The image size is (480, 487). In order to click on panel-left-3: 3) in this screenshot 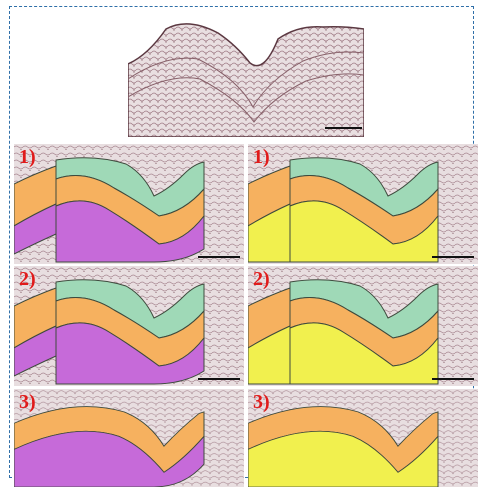, I will do `click(129, 438)`.